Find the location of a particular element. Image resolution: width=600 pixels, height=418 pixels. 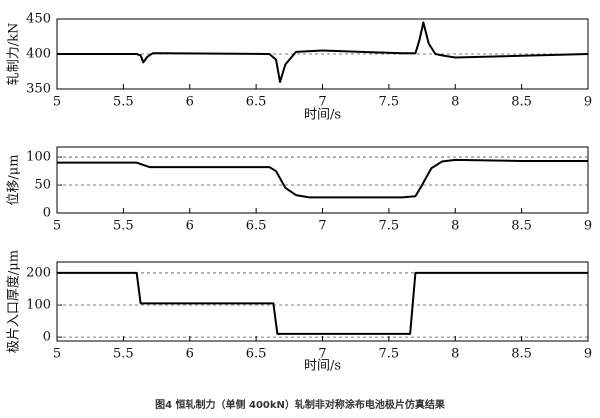

y-tick-label: 350 is located at coordinates (38, 89).